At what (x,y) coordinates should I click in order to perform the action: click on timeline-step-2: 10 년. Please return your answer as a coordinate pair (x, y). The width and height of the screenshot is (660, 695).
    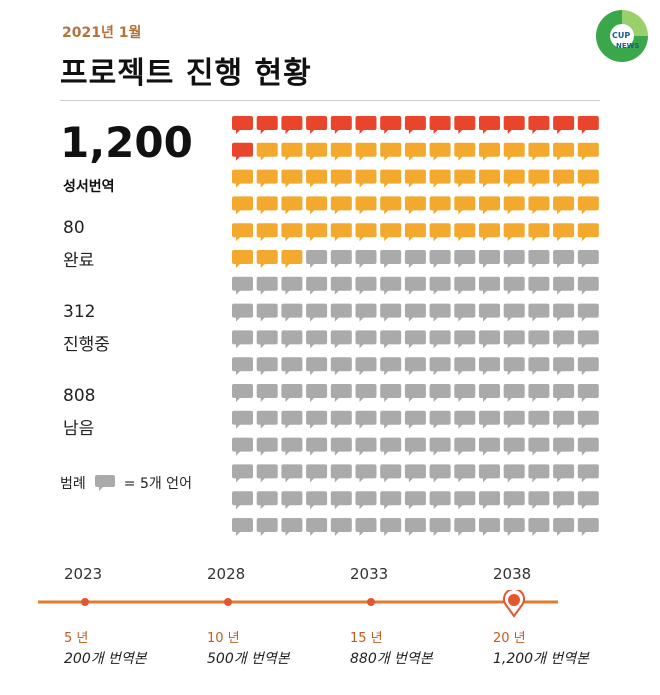
    Looking at the image, I should click on (223, 638).